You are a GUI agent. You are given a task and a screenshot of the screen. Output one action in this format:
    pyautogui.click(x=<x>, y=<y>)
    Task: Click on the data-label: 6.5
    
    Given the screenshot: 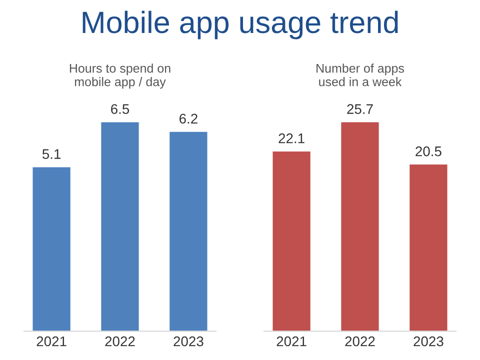 What is the action you would take?
    pyautogui.click(x=120, y=109)
    